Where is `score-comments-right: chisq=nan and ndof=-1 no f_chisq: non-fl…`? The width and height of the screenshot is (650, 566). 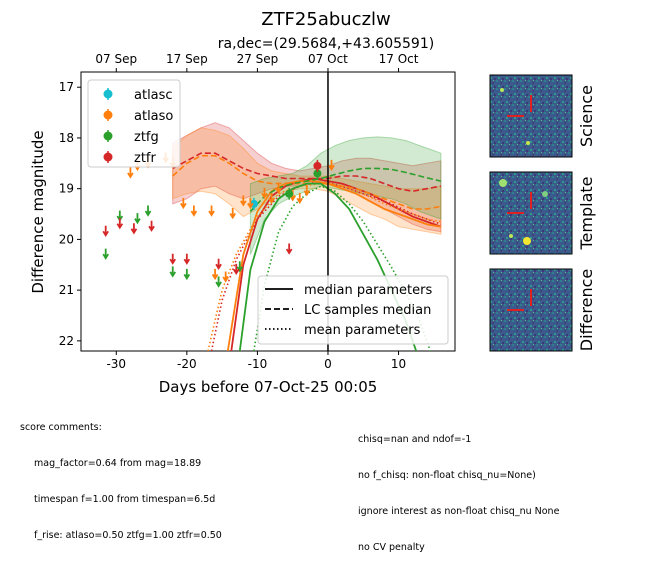
score-comments-right: chisq=nan and ndof=-1 no f_chisq: non-fl… is located at coordinates (458, 488).